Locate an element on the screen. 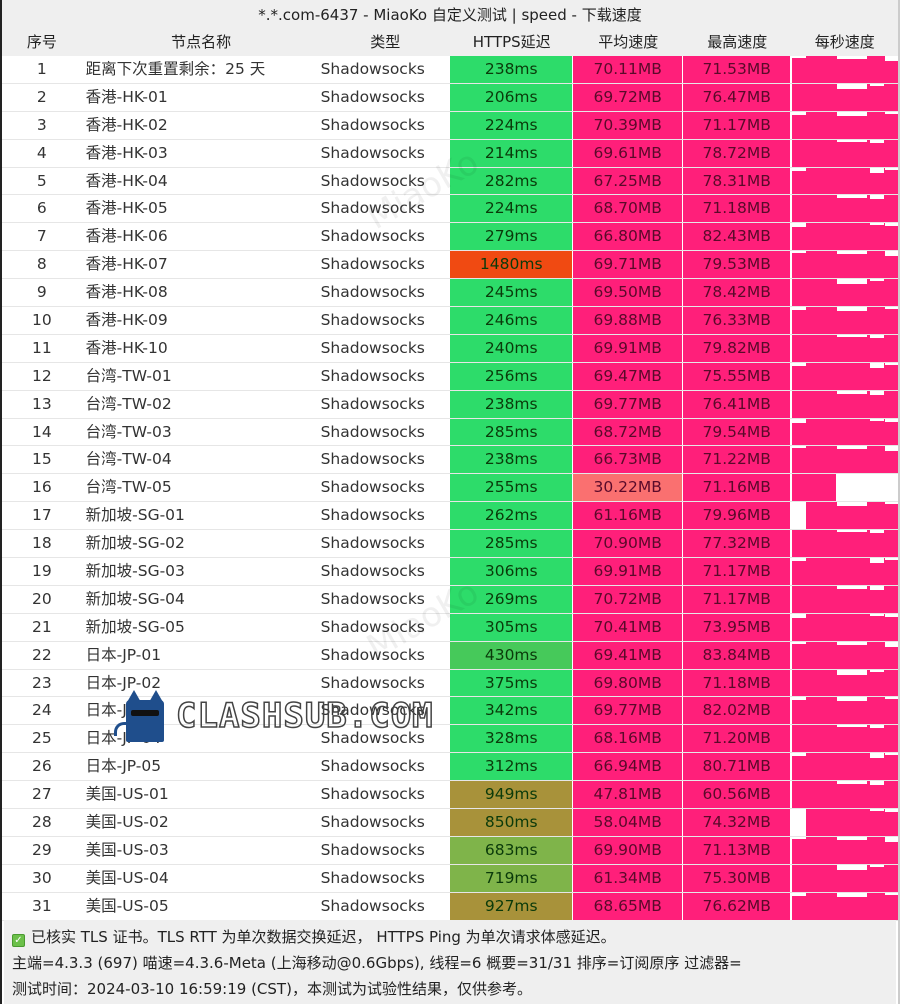  avg-speed: 66.80MB is located at coordinates (628, 237).